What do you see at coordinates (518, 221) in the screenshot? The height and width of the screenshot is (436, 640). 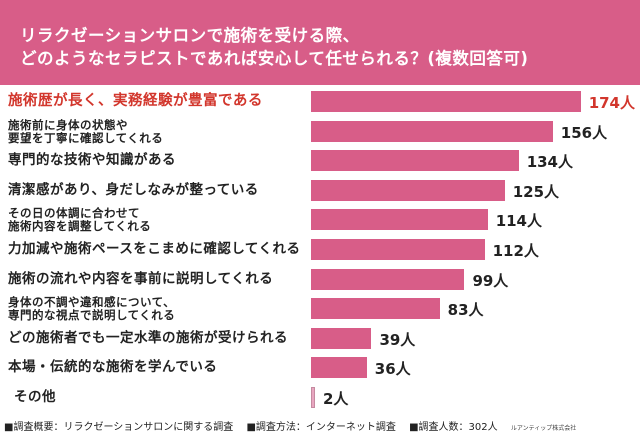 I see `value-label: 114人` at bounding box center [518, 221].